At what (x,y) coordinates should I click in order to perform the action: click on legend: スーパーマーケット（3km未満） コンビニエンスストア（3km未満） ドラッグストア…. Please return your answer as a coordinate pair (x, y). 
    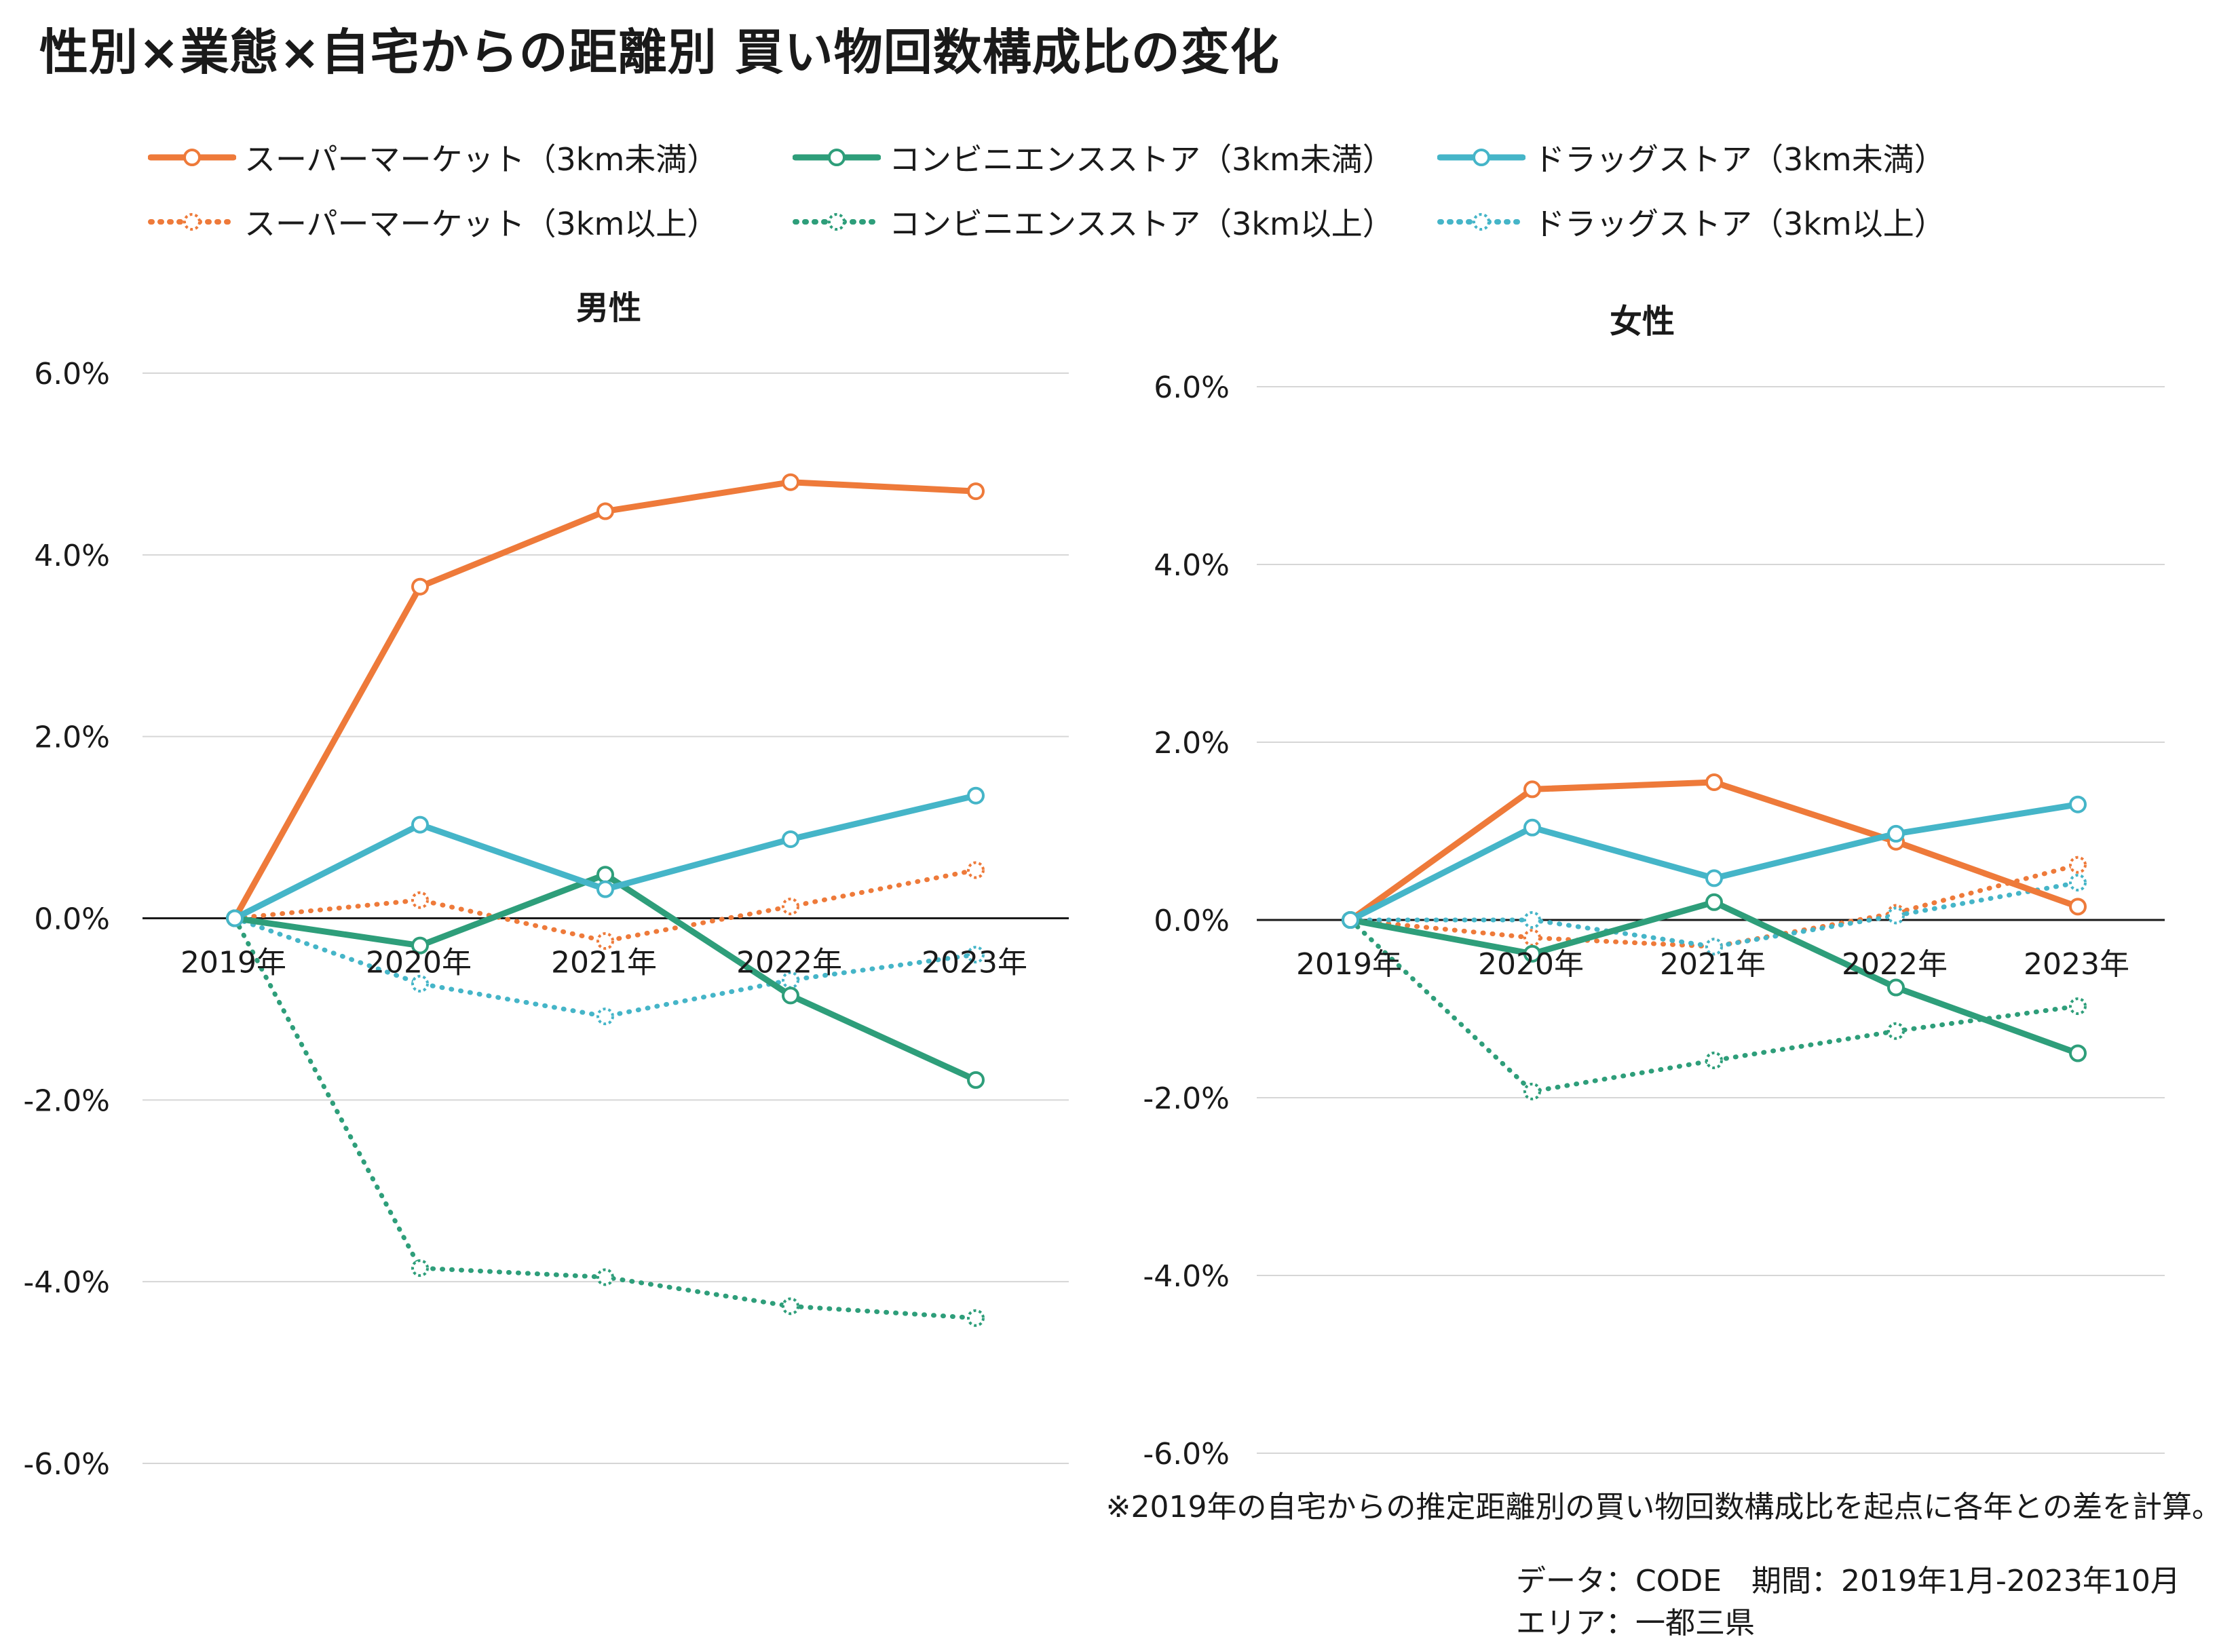
    Looking at the image, I should click on (1064, 191).